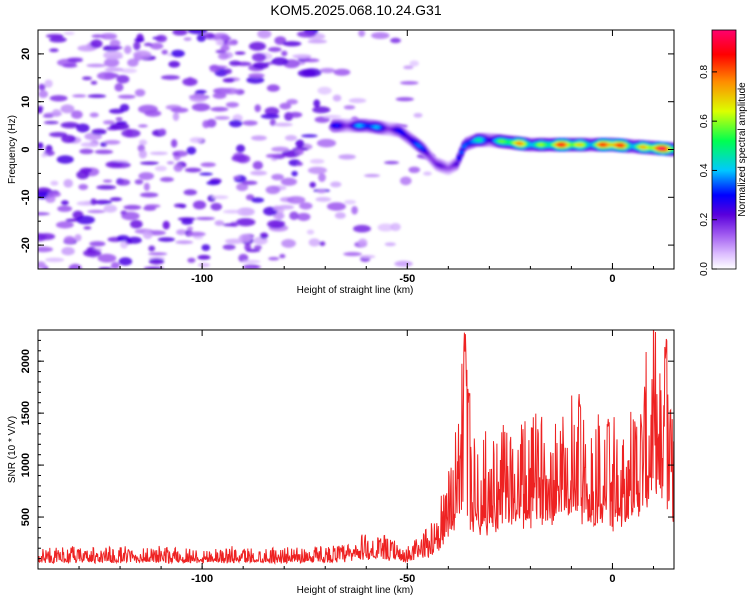  What do you see at coordinates (202, 279) in the screenshot?
I see `top-xtick-label: -100` at bounding box center [202, 279].